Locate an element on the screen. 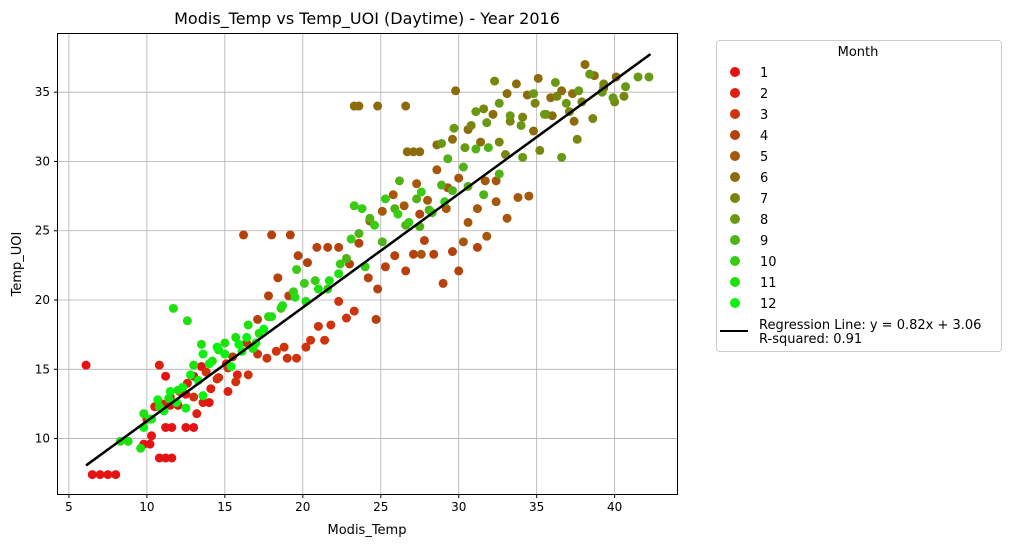  legend-label-month-7: 7 is located at coordinates (764, 199).